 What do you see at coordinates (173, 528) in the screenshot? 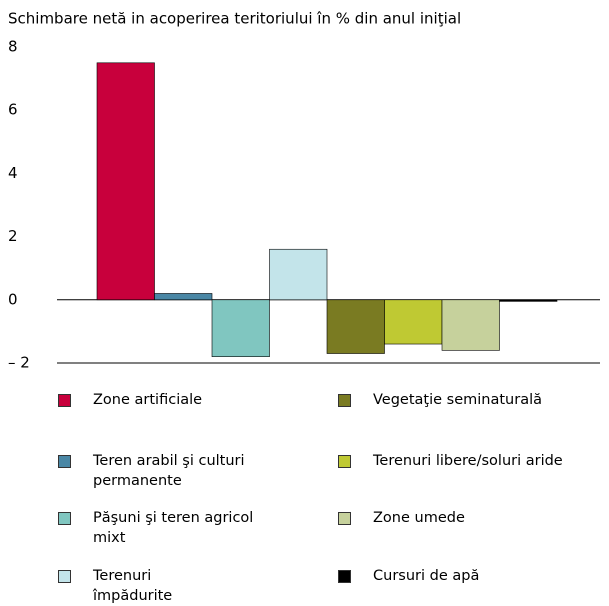
I see `legend-label: Păşuni şi teren agricol mixt` at bounding box center [173, 528].